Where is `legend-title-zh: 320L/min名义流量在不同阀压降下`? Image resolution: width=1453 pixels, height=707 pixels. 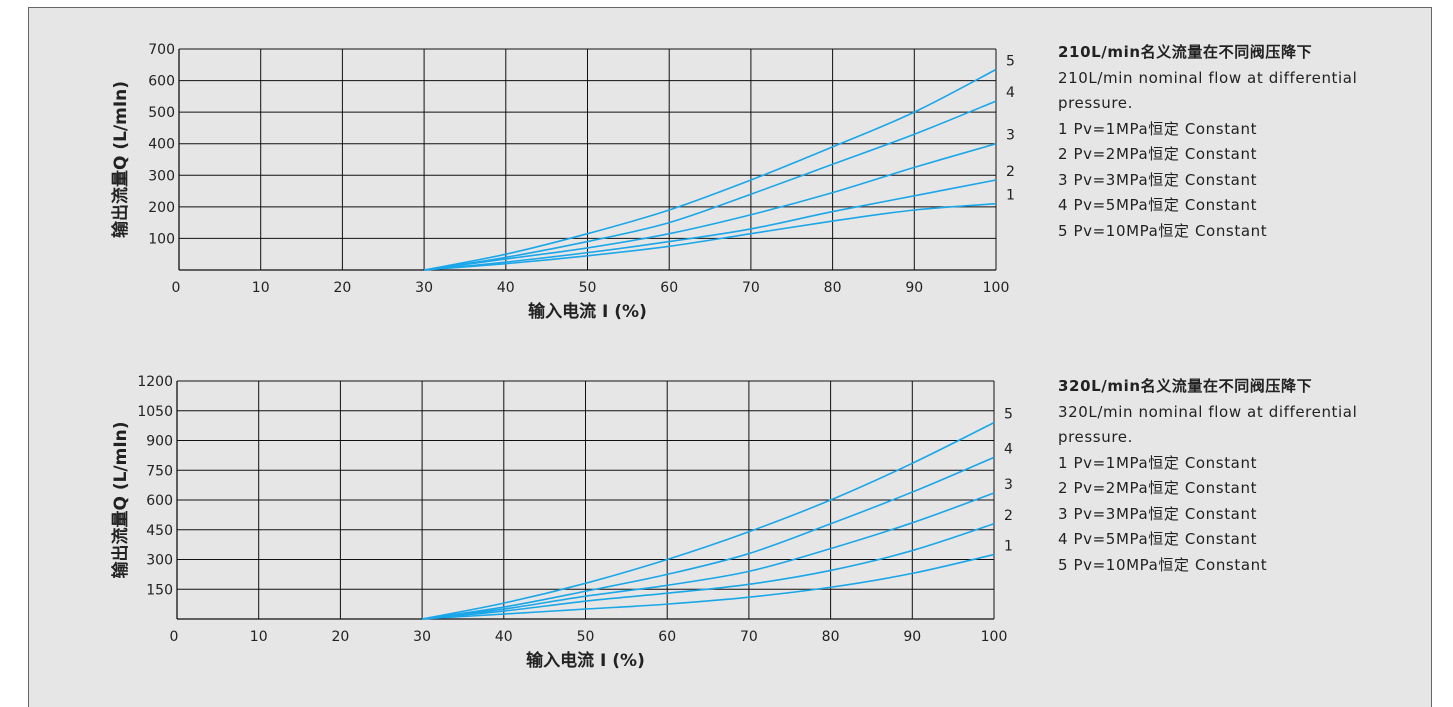
legend-title-zh: 320L/min名义流量在不同阀压降下 is located at coordinates (1185, 386).